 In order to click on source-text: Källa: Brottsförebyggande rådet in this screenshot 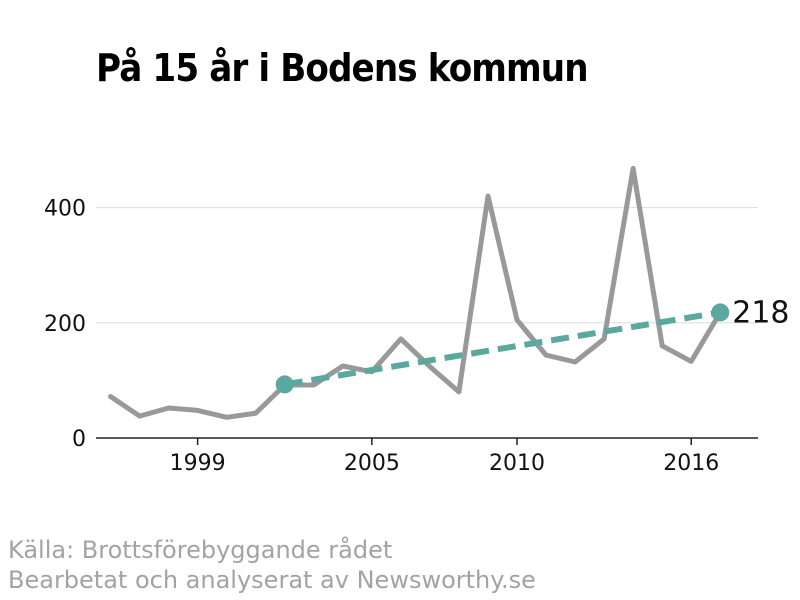, I will do `click(200, 550)`.